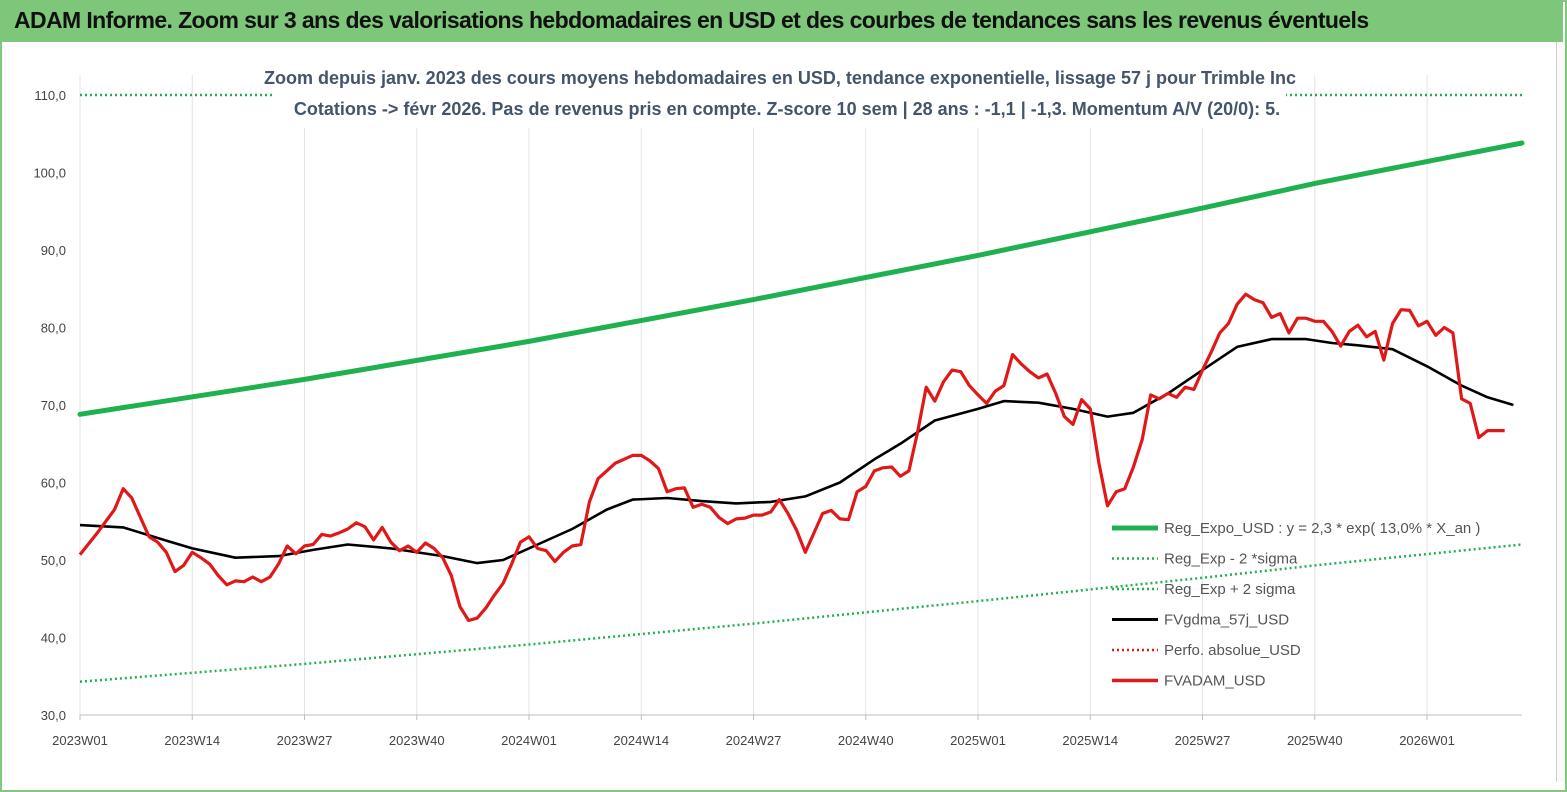 The width and height of the screenshot is (1567, 792). I want to click on x-tick-label: 2024W27, so click(754, 740).